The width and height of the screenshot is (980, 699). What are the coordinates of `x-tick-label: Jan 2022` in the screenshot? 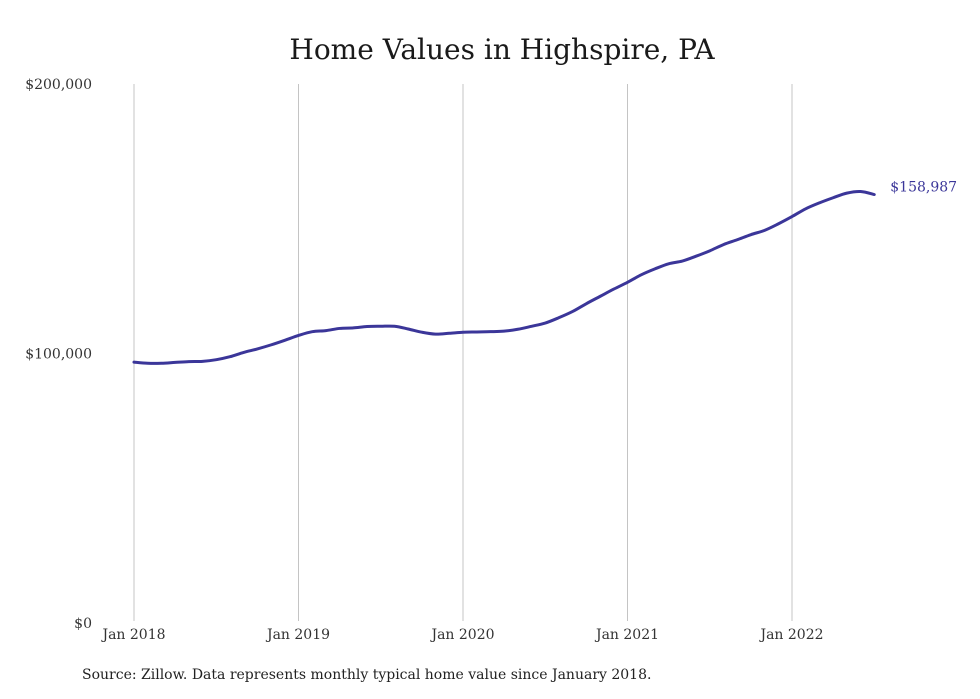 It's located at (790, 635).